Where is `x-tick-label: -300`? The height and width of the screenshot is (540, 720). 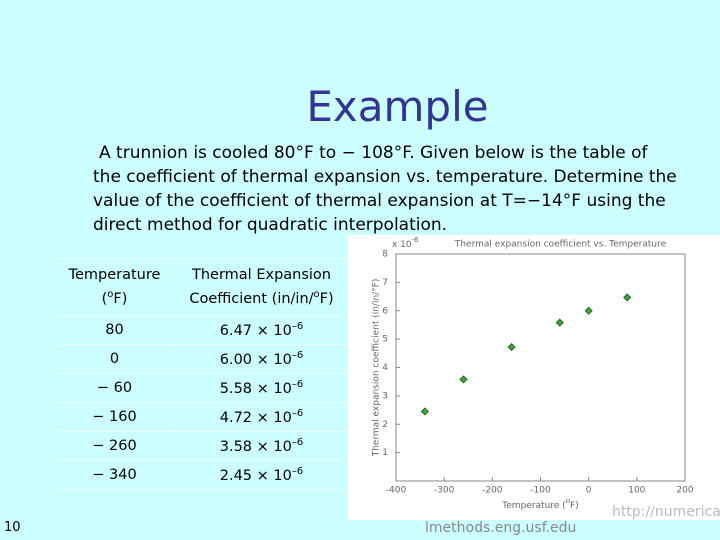
x-tick-label: -300 is located at coordinates (444, 491).